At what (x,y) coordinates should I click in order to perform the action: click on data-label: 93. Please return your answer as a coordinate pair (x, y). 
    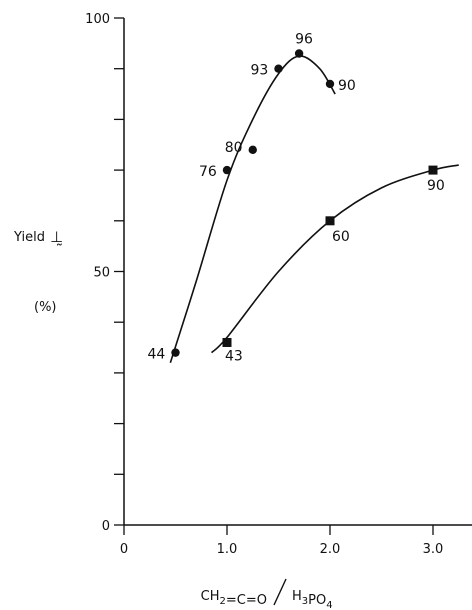
    Looking at the image, I should click on (260, 71).